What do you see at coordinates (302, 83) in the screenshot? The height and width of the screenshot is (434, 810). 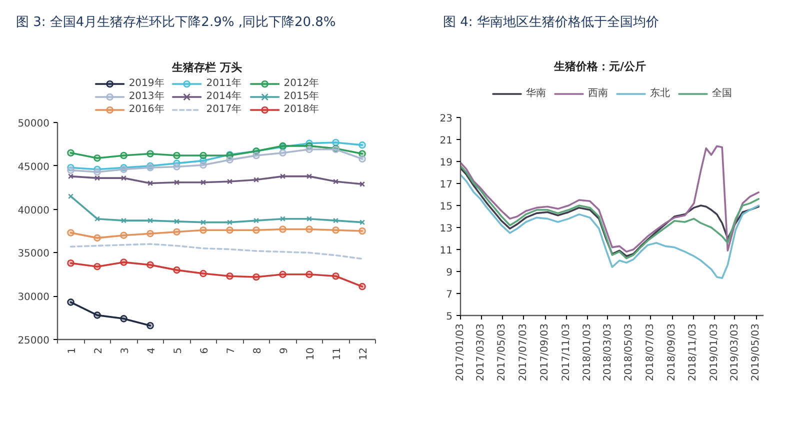 I see `legend-label: 2012年` at bounding box center [302, 83].